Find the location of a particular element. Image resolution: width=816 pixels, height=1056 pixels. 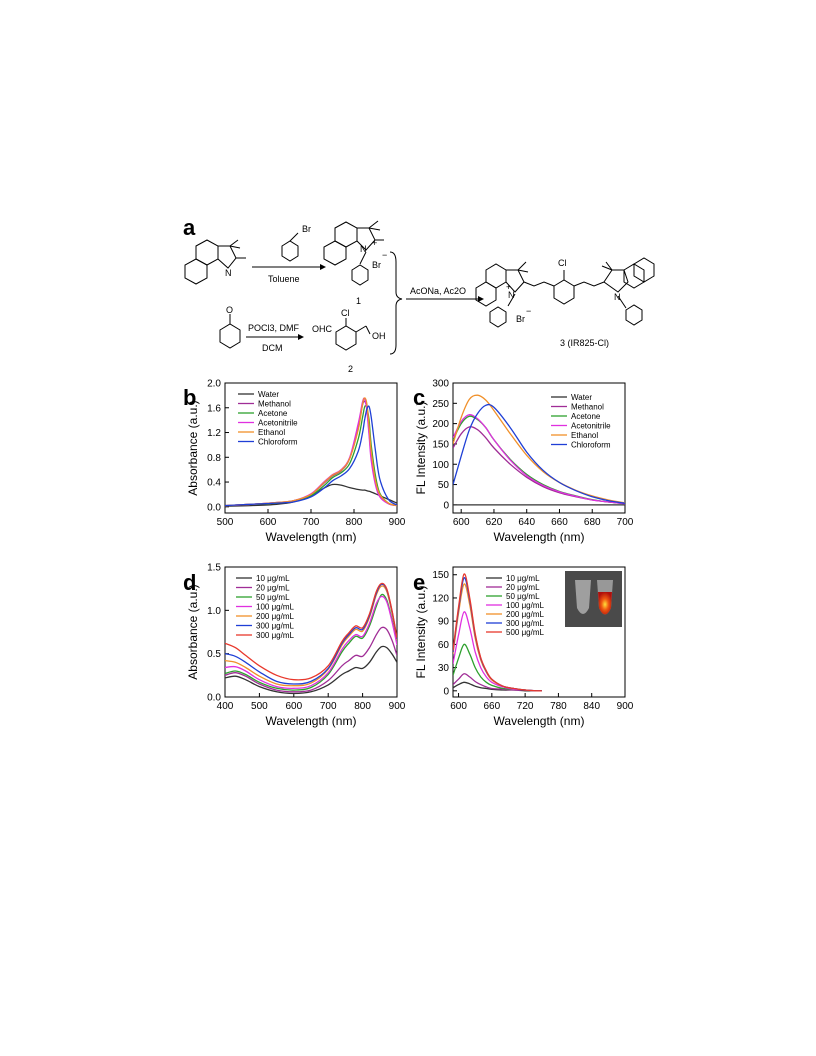

vial-empty-icon is located at coordinates (583, 597).